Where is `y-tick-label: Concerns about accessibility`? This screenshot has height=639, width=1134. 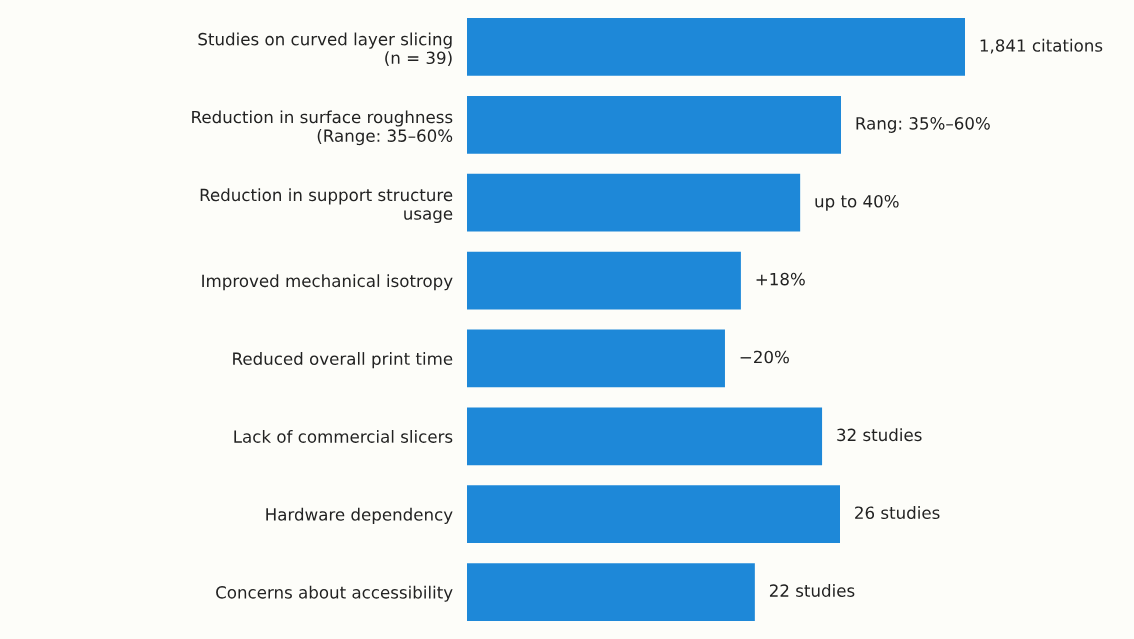 y-tick-label: Concerns about accessibility is located at coordinates (334, 593).